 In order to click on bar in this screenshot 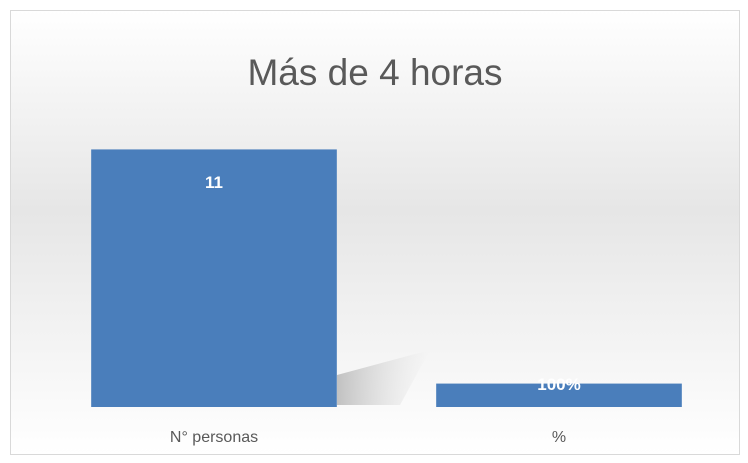, I will do `click(559, 395)`.